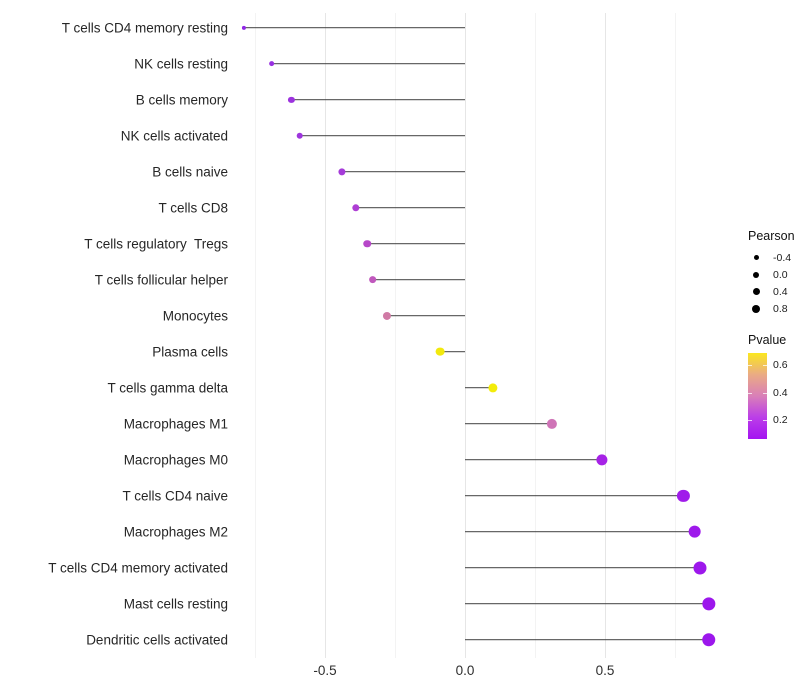 Image resolution: width=800 pixels, height=700 pixels. I want to click on size-legend-key: 0.0, so click(771, 274).